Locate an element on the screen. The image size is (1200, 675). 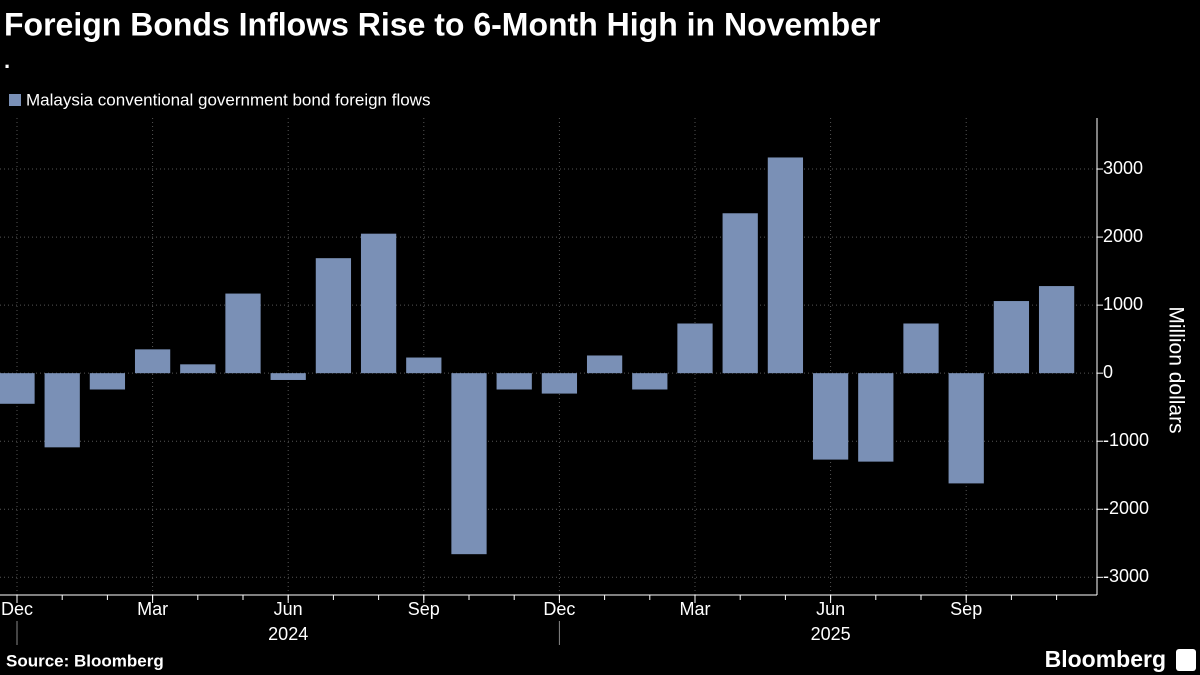
y-tick-label: -1000 is located at coordinates (1126, 440).